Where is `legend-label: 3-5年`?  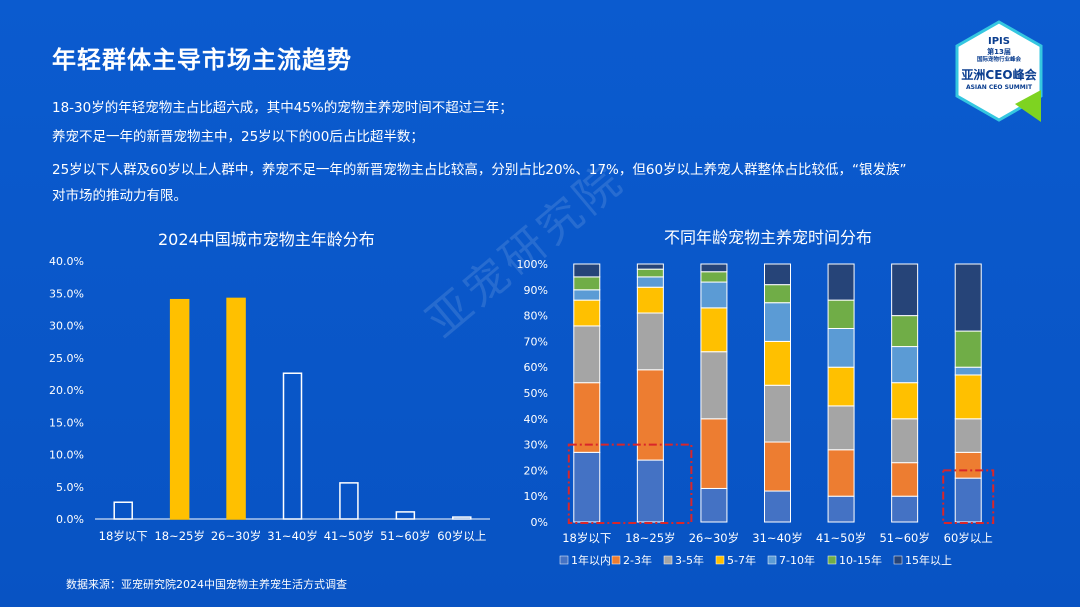
legend-label: 3-5年 is located at coordinates (689, 560).